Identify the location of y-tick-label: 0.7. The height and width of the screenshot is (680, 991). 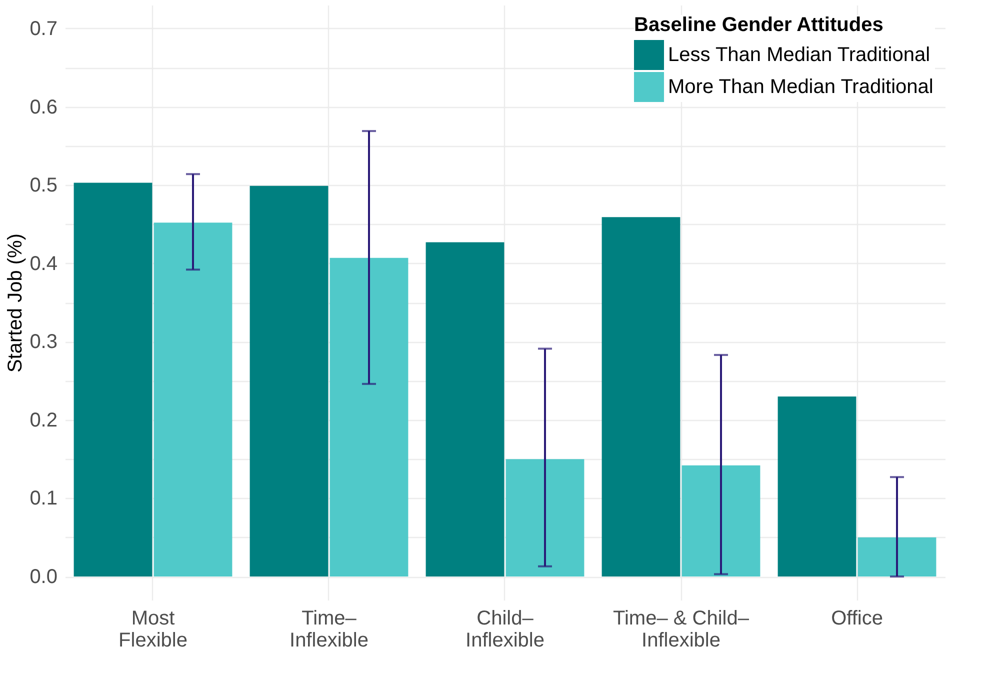
(44, 29).